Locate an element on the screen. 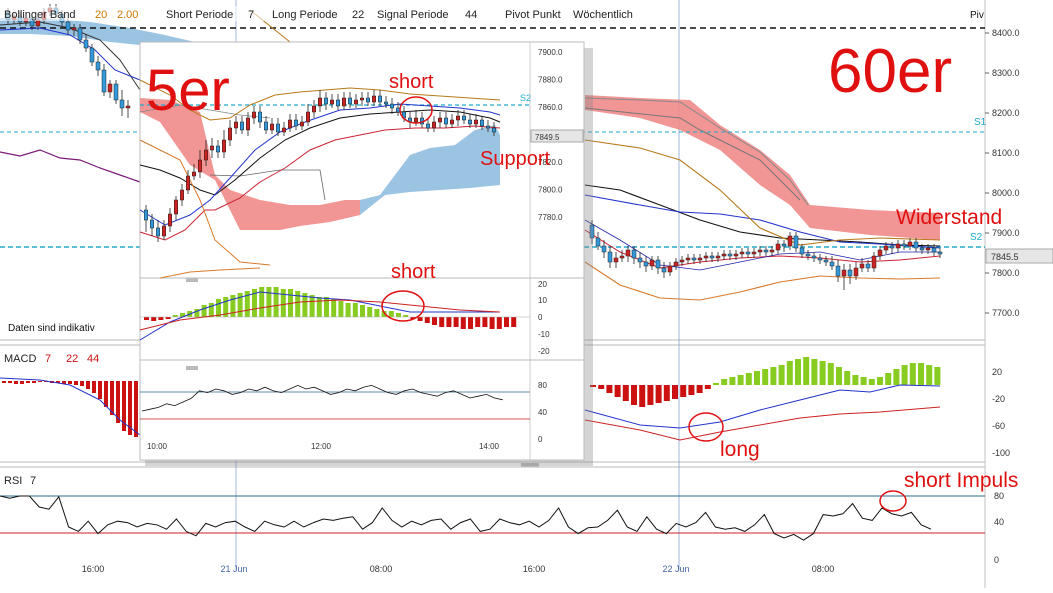  annotation-resistance: Widerstand is located at coordinates (949, 217).